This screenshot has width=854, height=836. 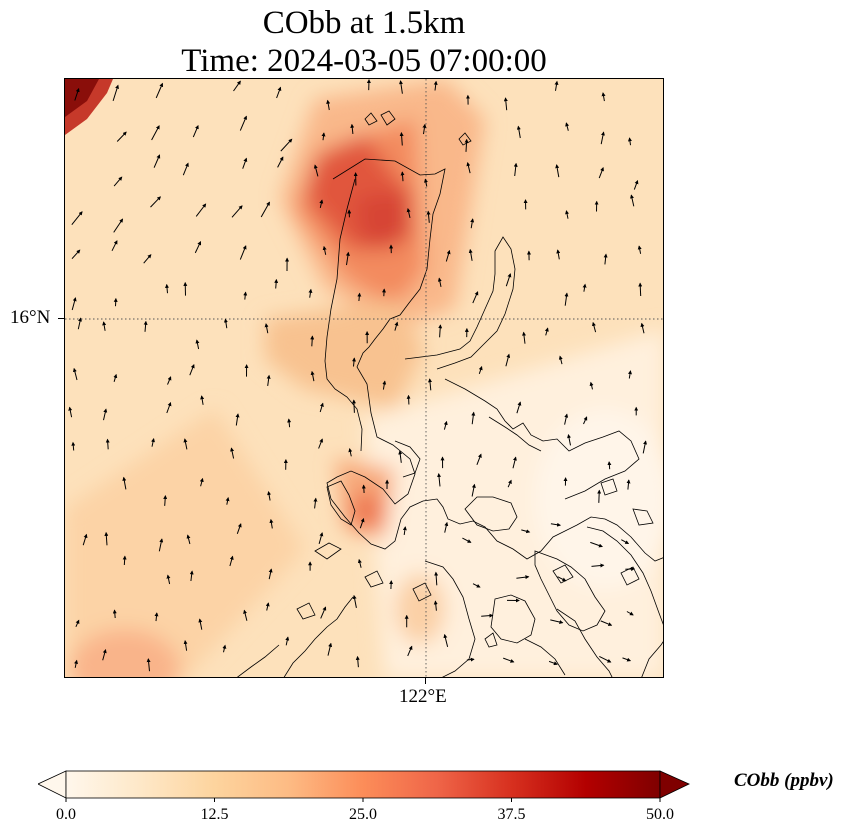 What do you see at coordinates (784, 780) in the screenshot?
I see `colorbar-label: CObb (ppbv)` at bounding box center [784, 780].